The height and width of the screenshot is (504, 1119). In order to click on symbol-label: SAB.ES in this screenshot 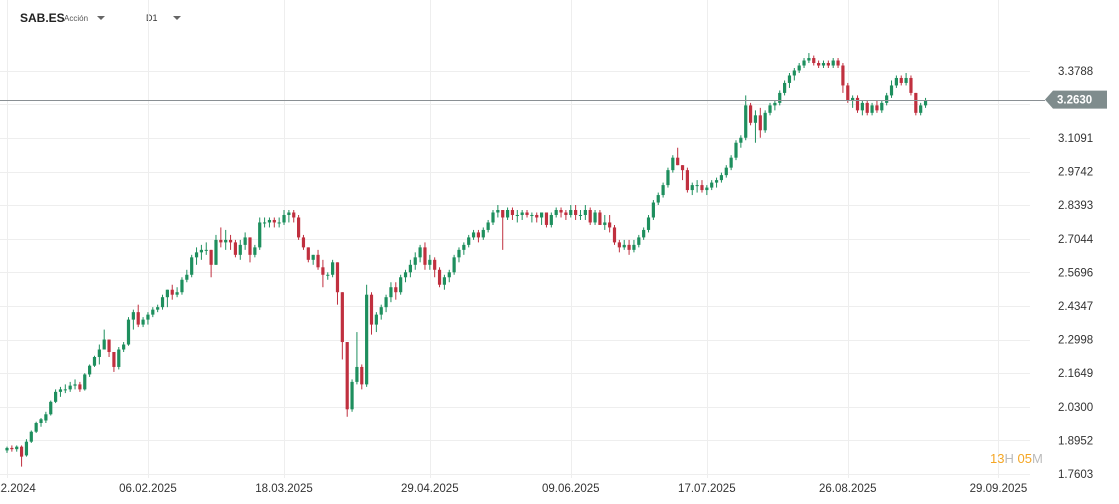, I will do `click(42, 18)`.